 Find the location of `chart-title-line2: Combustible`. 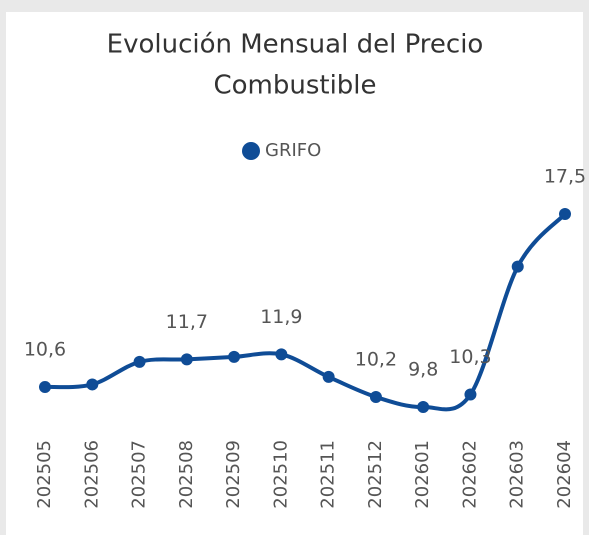

chart-title-line2: Combustible is located at coordinates (294, 86).